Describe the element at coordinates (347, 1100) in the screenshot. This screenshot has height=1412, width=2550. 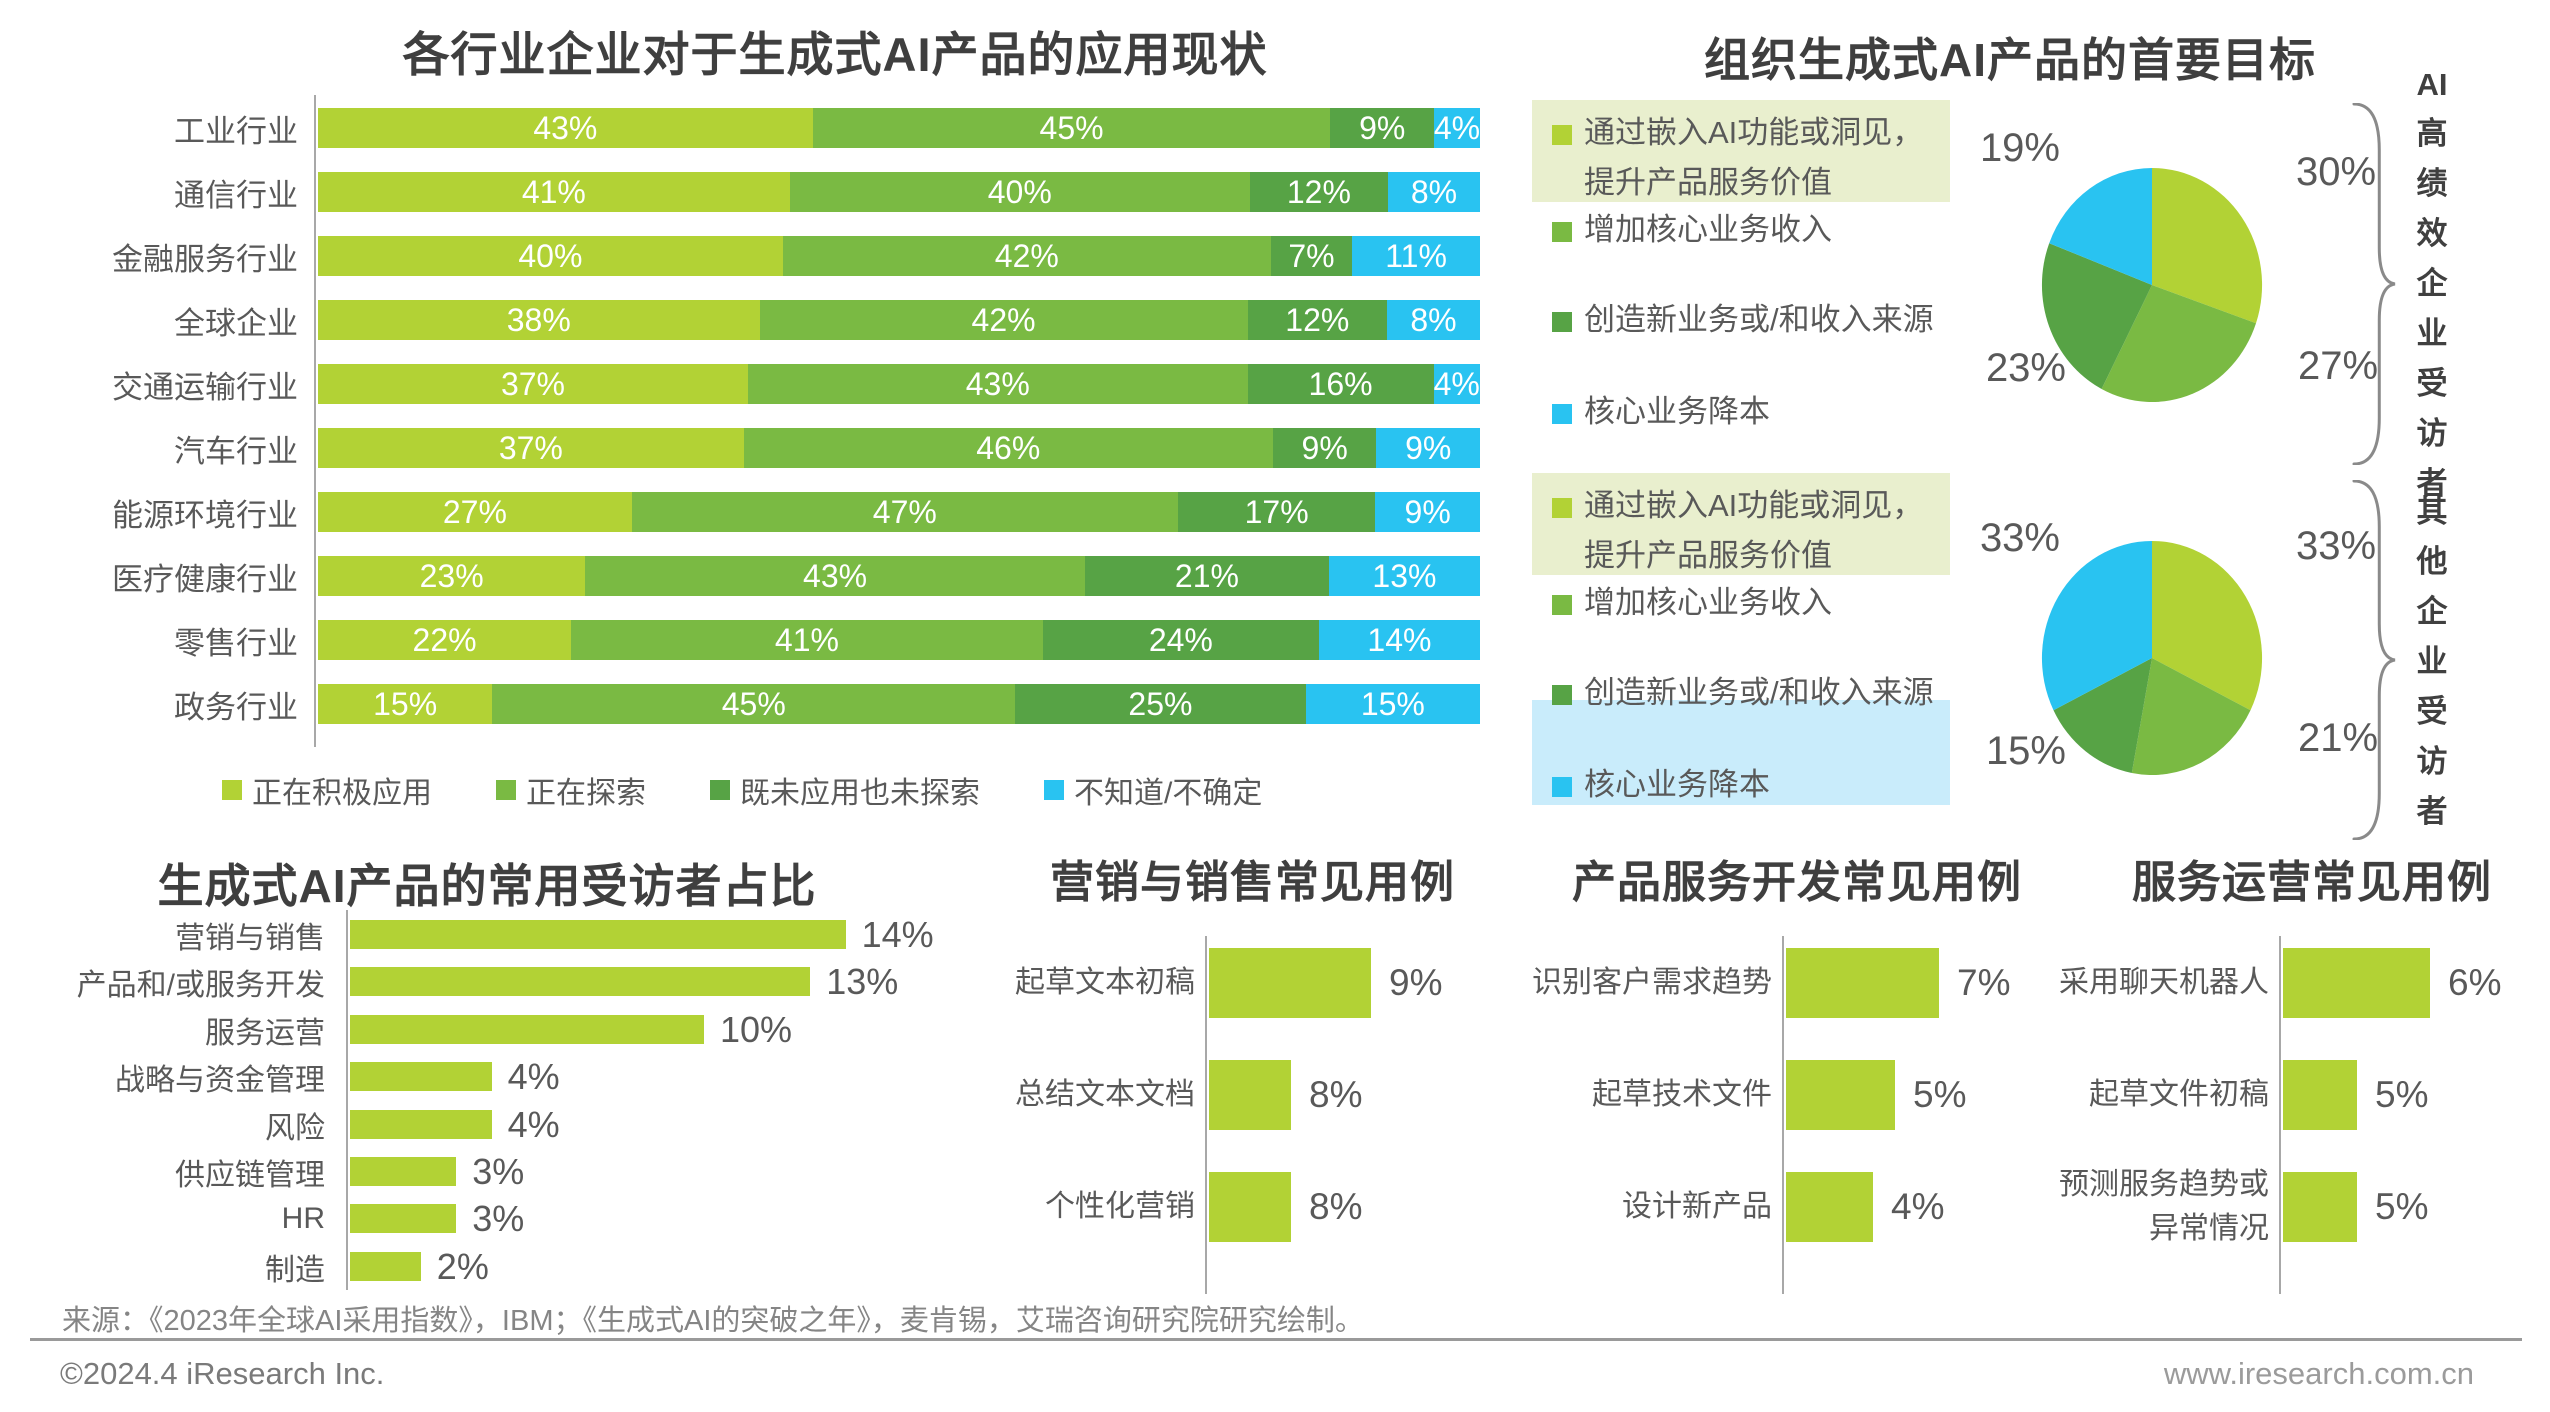
I see `common-users-axis` at that location.